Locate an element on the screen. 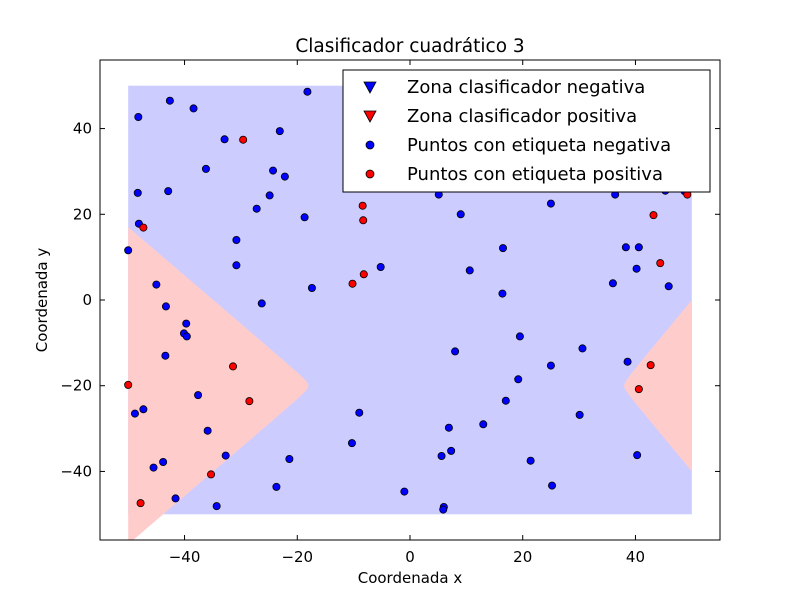 The width and height of the screenshot is (800, 600). legend-box is located at coordinates (526, 131).